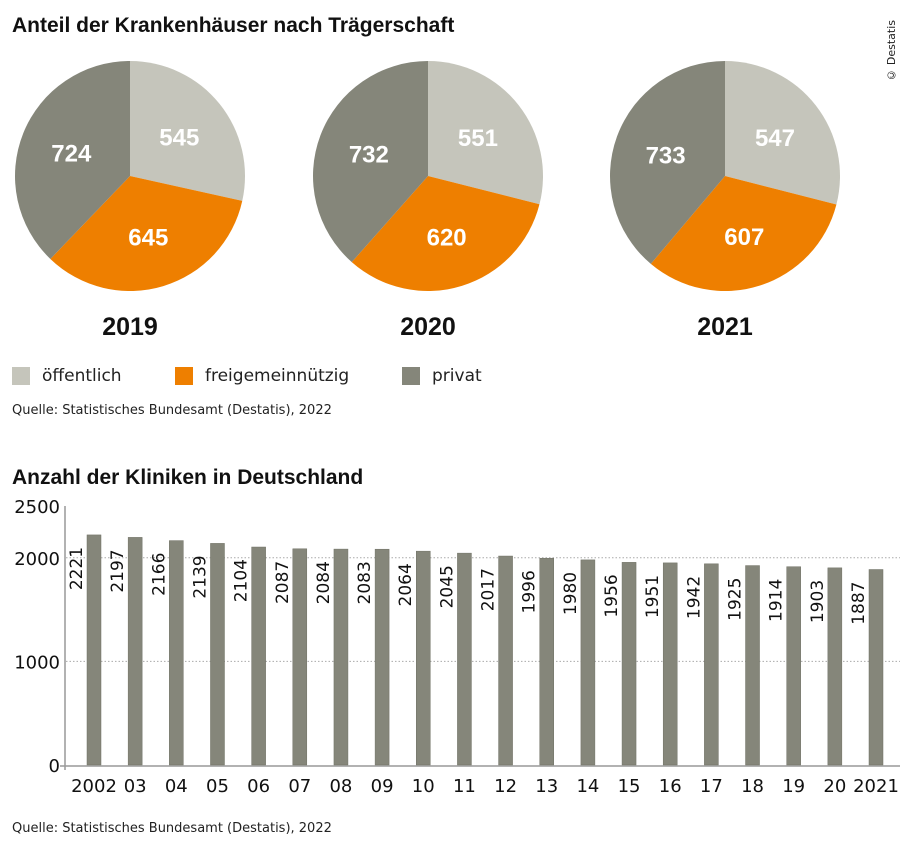 Image resolution: width=900 pixels, height=858 pixels. Describe the element at coordinates (653, 596) in the screenshot. I see `bar-value-label: 1951` at that location.